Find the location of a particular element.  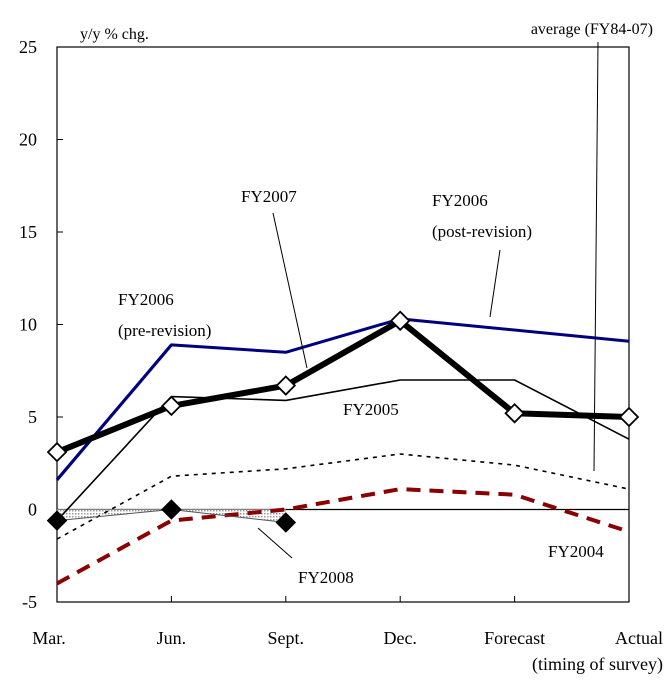

leader-average is located at coordinates (596, 256).